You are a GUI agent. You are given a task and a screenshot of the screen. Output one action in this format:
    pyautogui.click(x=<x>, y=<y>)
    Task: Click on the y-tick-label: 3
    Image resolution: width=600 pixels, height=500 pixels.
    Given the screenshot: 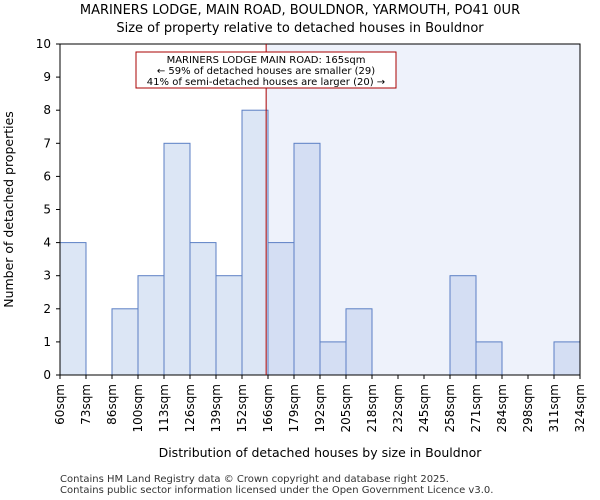 What is the action you would take?
    pyautogui.click(x=47, y=276)
    